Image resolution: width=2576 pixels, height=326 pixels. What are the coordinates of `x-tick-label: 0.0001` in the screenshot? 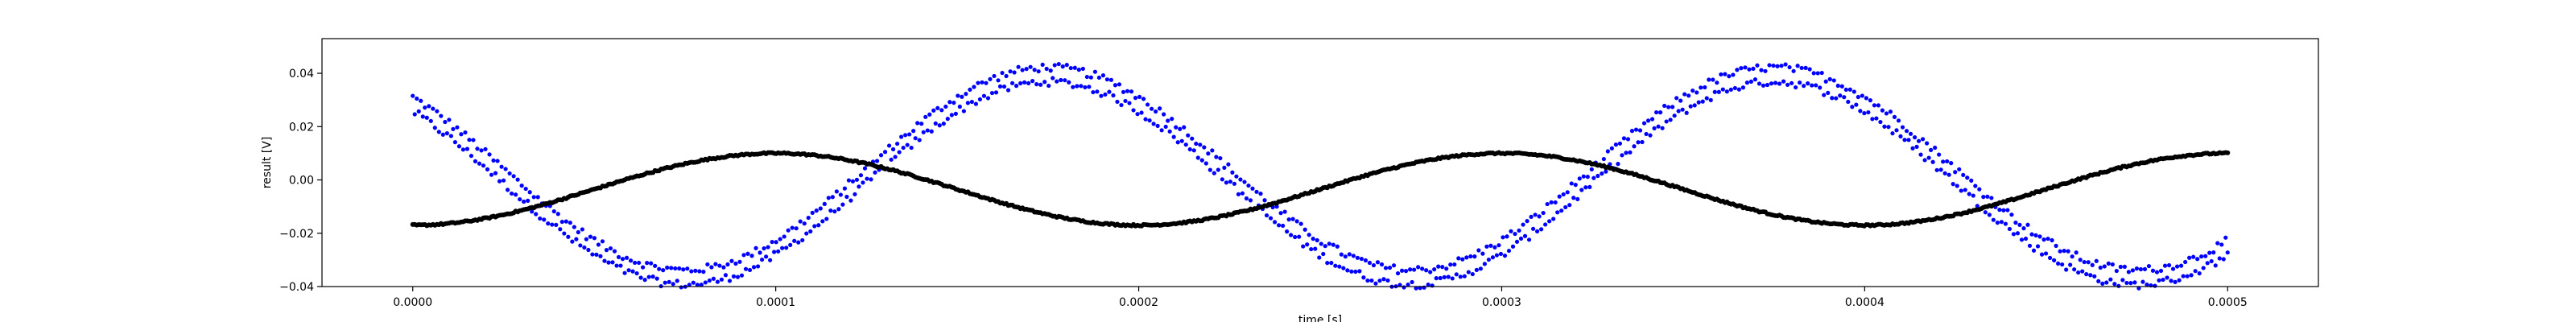 It's located at (775, 302).